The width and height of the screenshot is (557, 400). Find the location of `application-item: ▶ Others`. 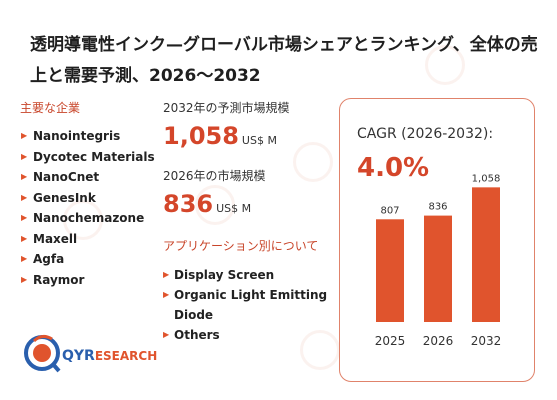

application-item: ▶ Others is located at coordinates (248, 335).